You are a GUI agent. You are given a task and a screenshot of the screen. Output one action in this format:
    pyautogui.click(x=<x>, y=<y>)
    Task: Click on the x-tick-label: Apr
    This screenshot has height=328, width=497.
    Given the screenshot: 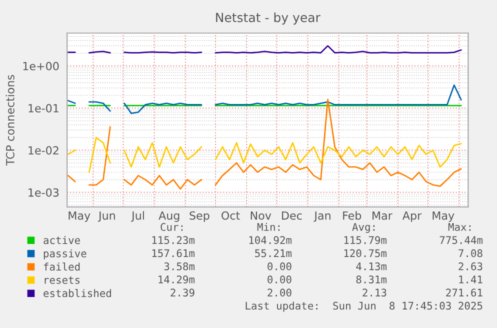 What is the action you would take?
    pyautogui.click(x=412, y=216)
    